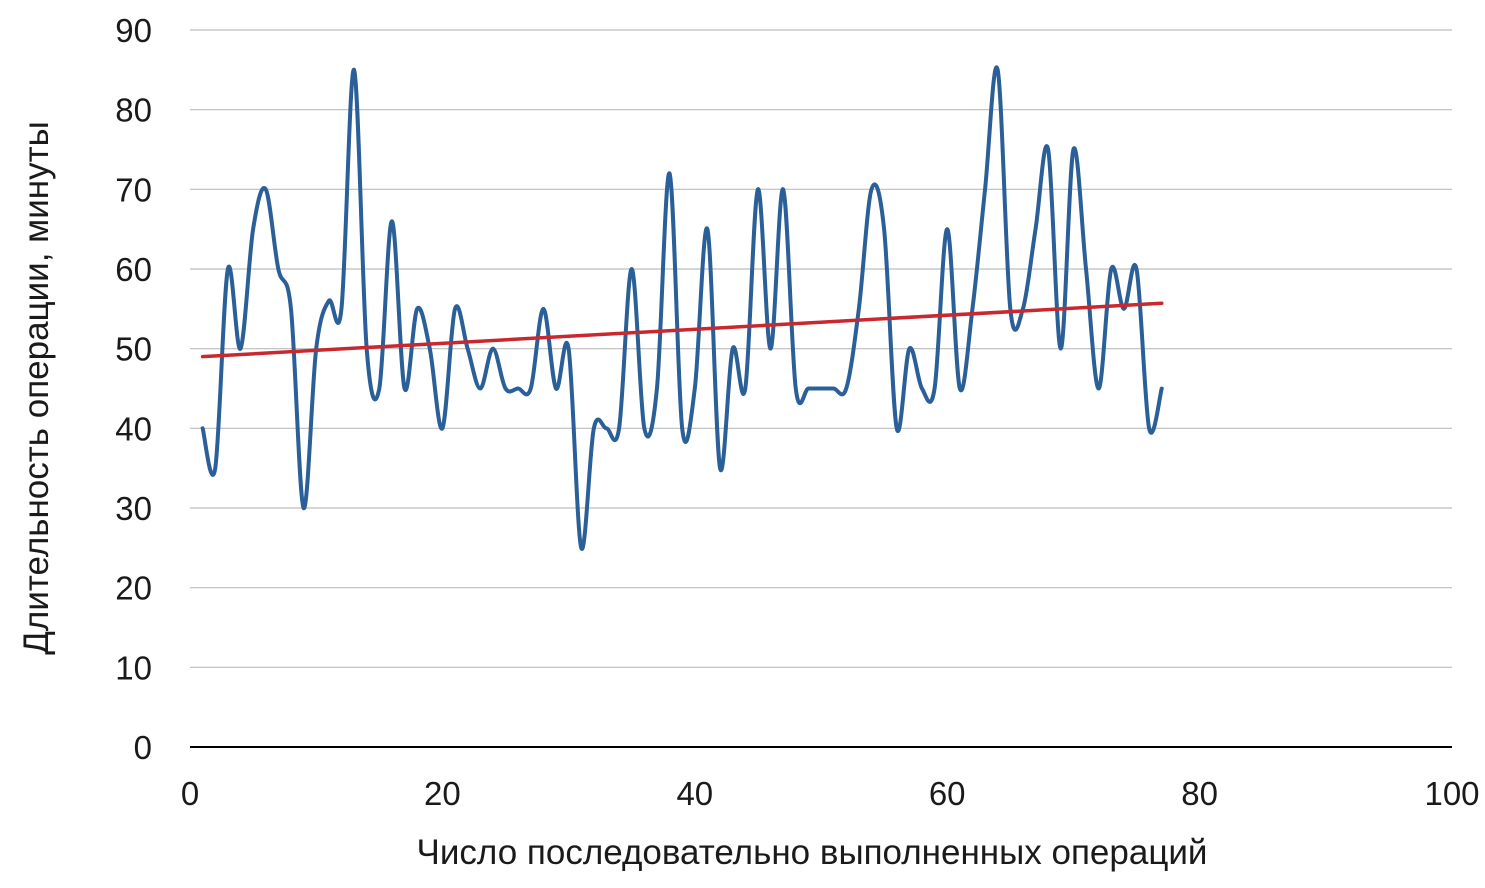 This screenshot has height=888, width=1485. I want to click on y-tick-label: 60, so click(133, 269).